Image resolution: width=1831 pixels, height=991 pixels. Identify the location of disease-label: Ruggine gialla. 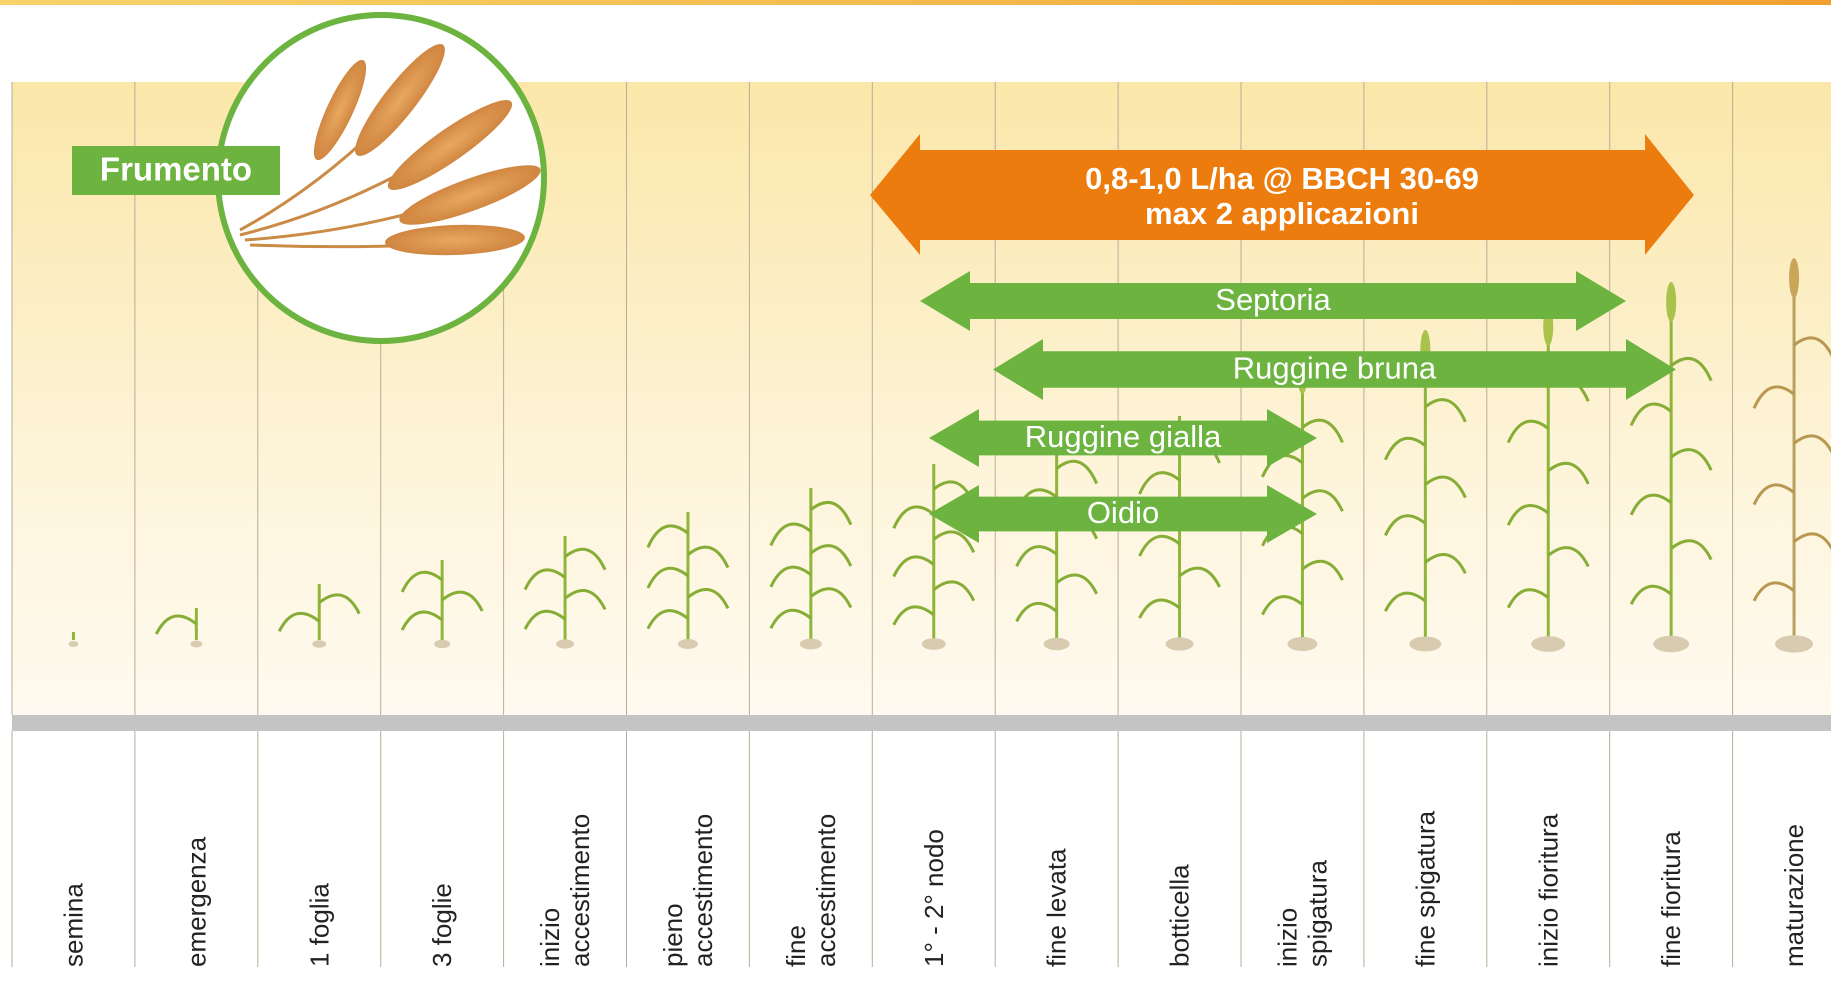
(1123, 436).